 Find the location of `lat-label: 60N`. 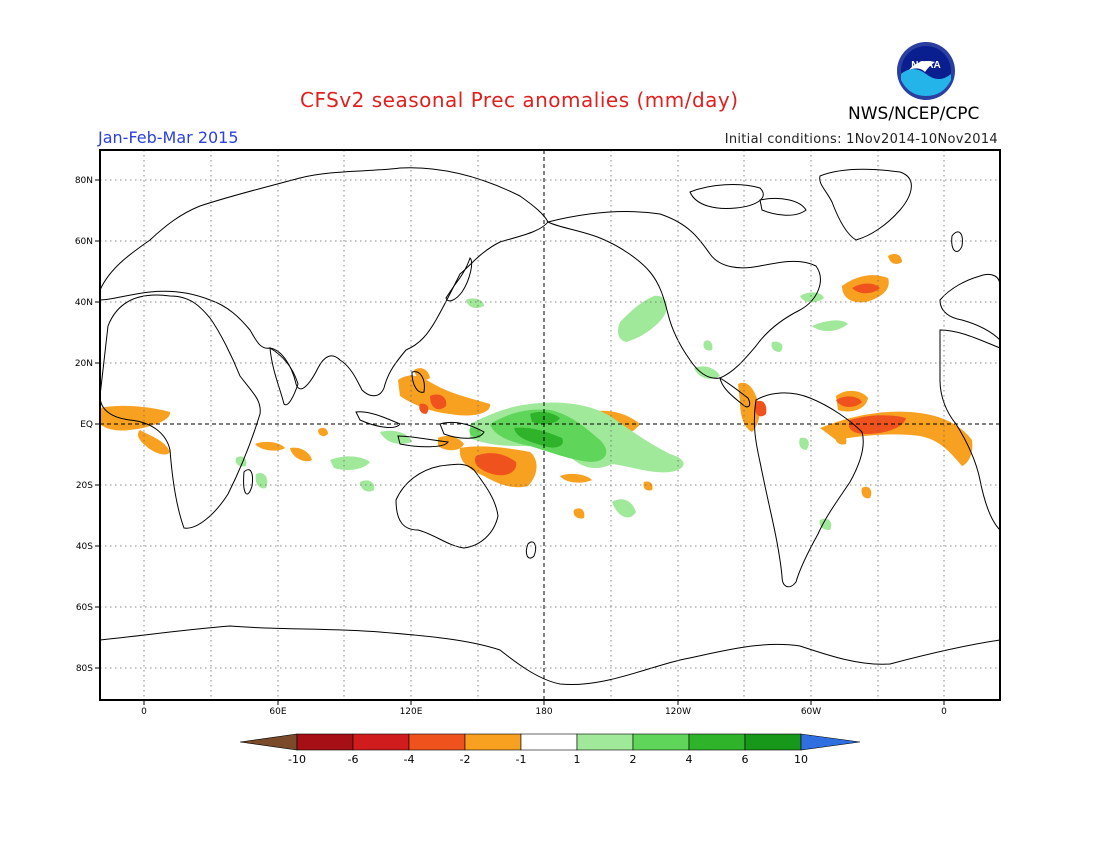

lat-label: 60N is located at coordinates (84, 242).